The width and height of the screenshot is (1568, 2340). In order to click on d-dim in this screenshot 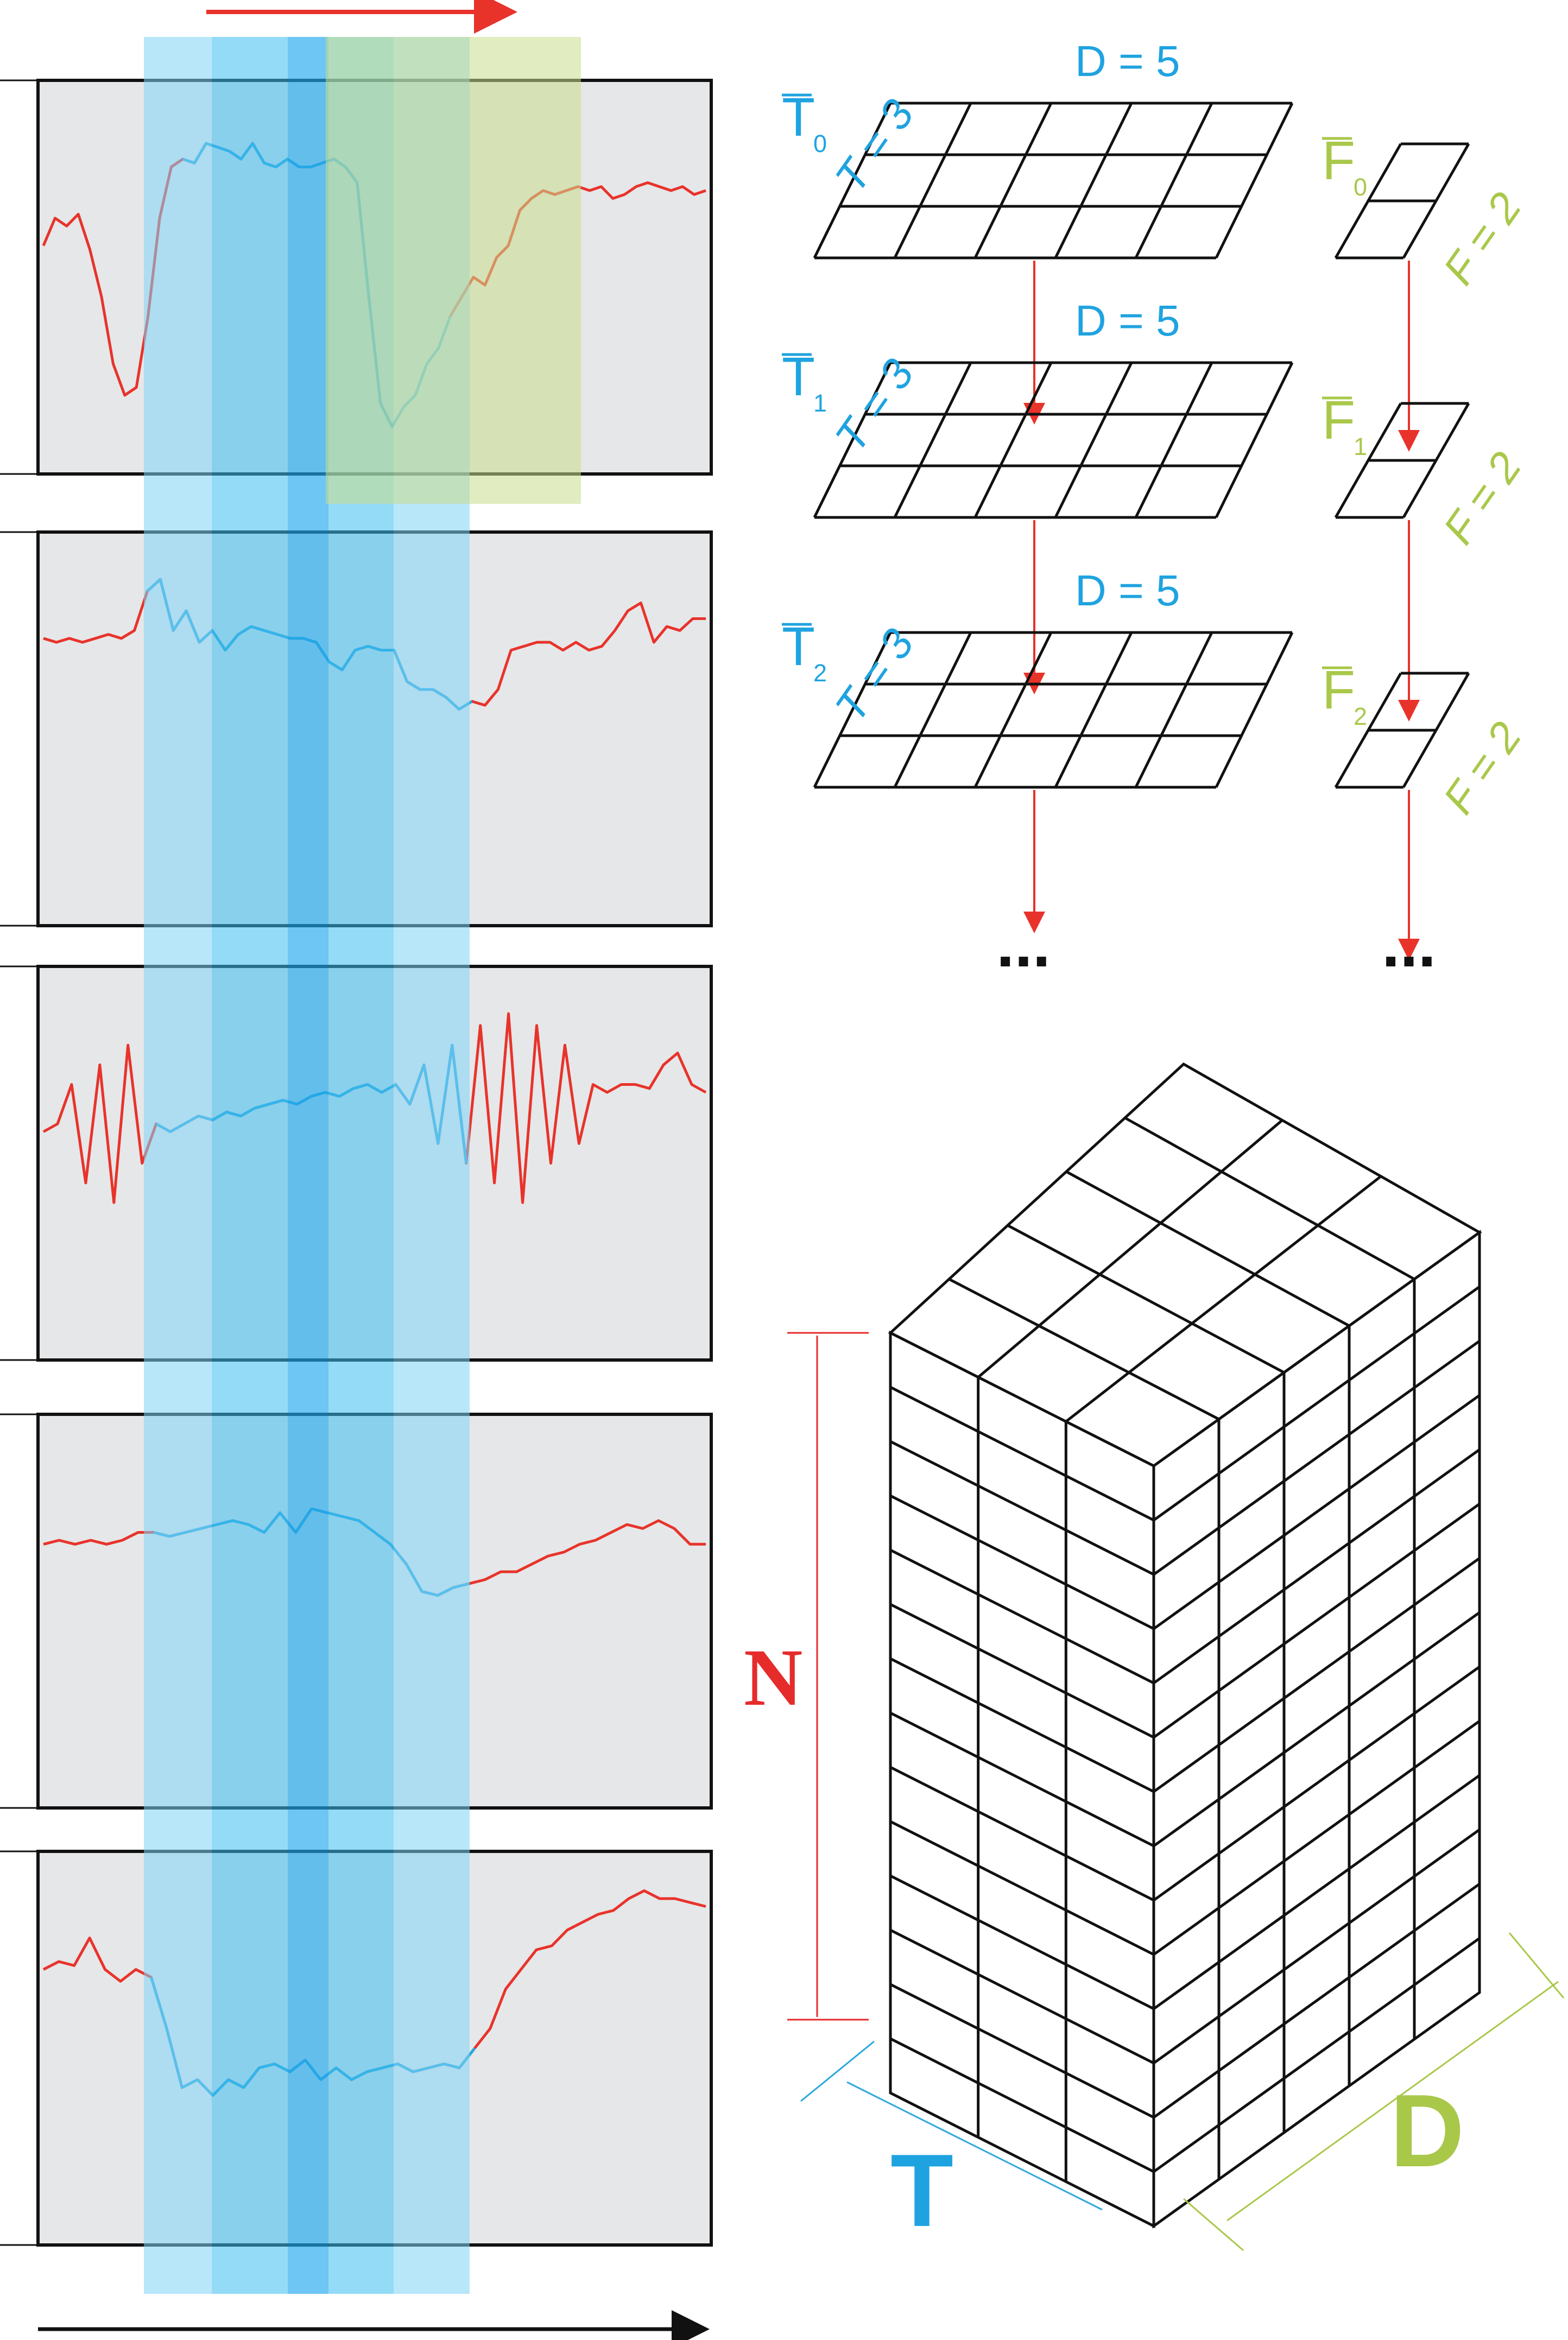, I will do `click(1393, 2101)`.